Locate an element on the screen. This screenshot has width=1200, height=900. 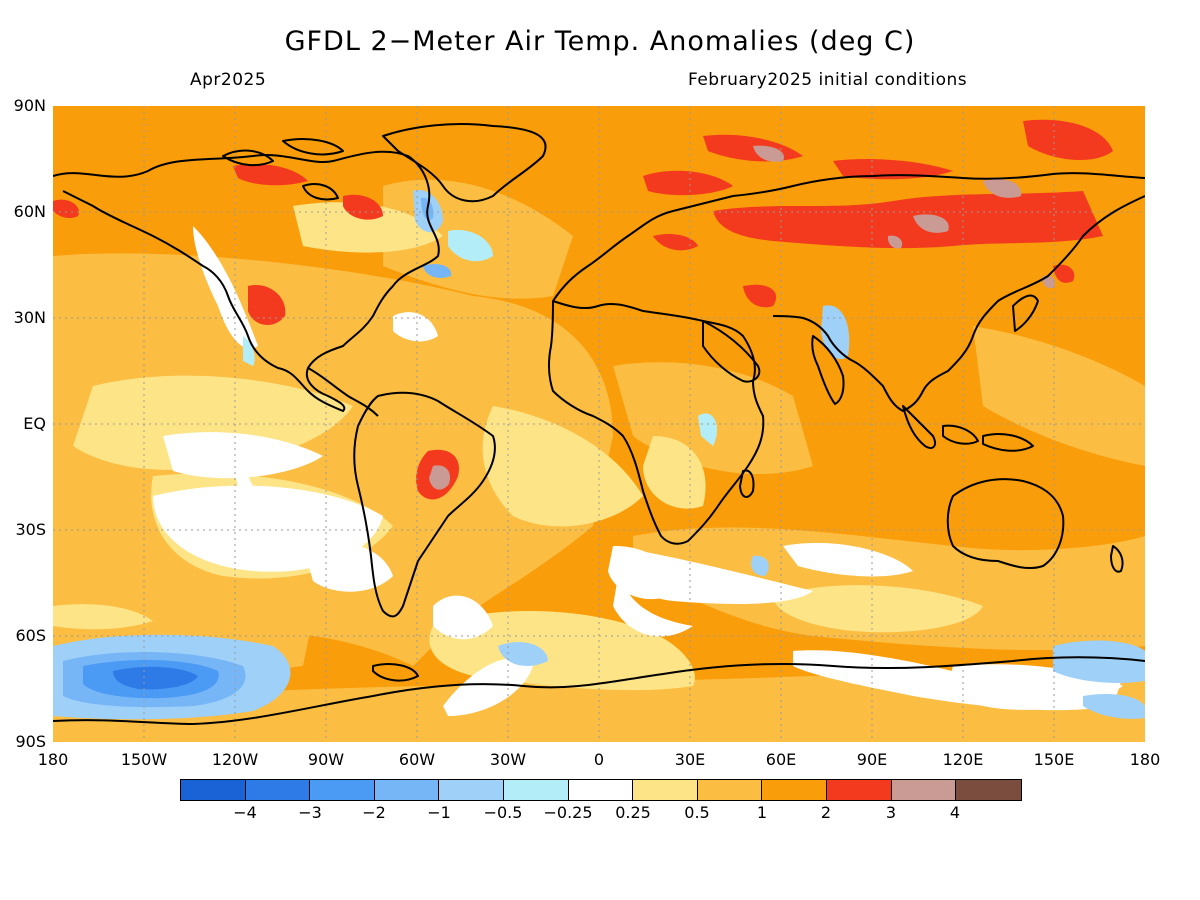
lon-label-60e: 60E is located at coordinates (781, 759).